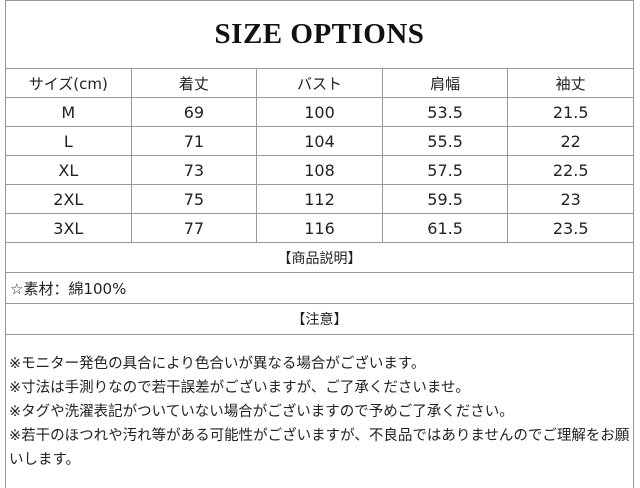 The image size is (640, 488). I want to click on cell: 75, so click(194, 199).